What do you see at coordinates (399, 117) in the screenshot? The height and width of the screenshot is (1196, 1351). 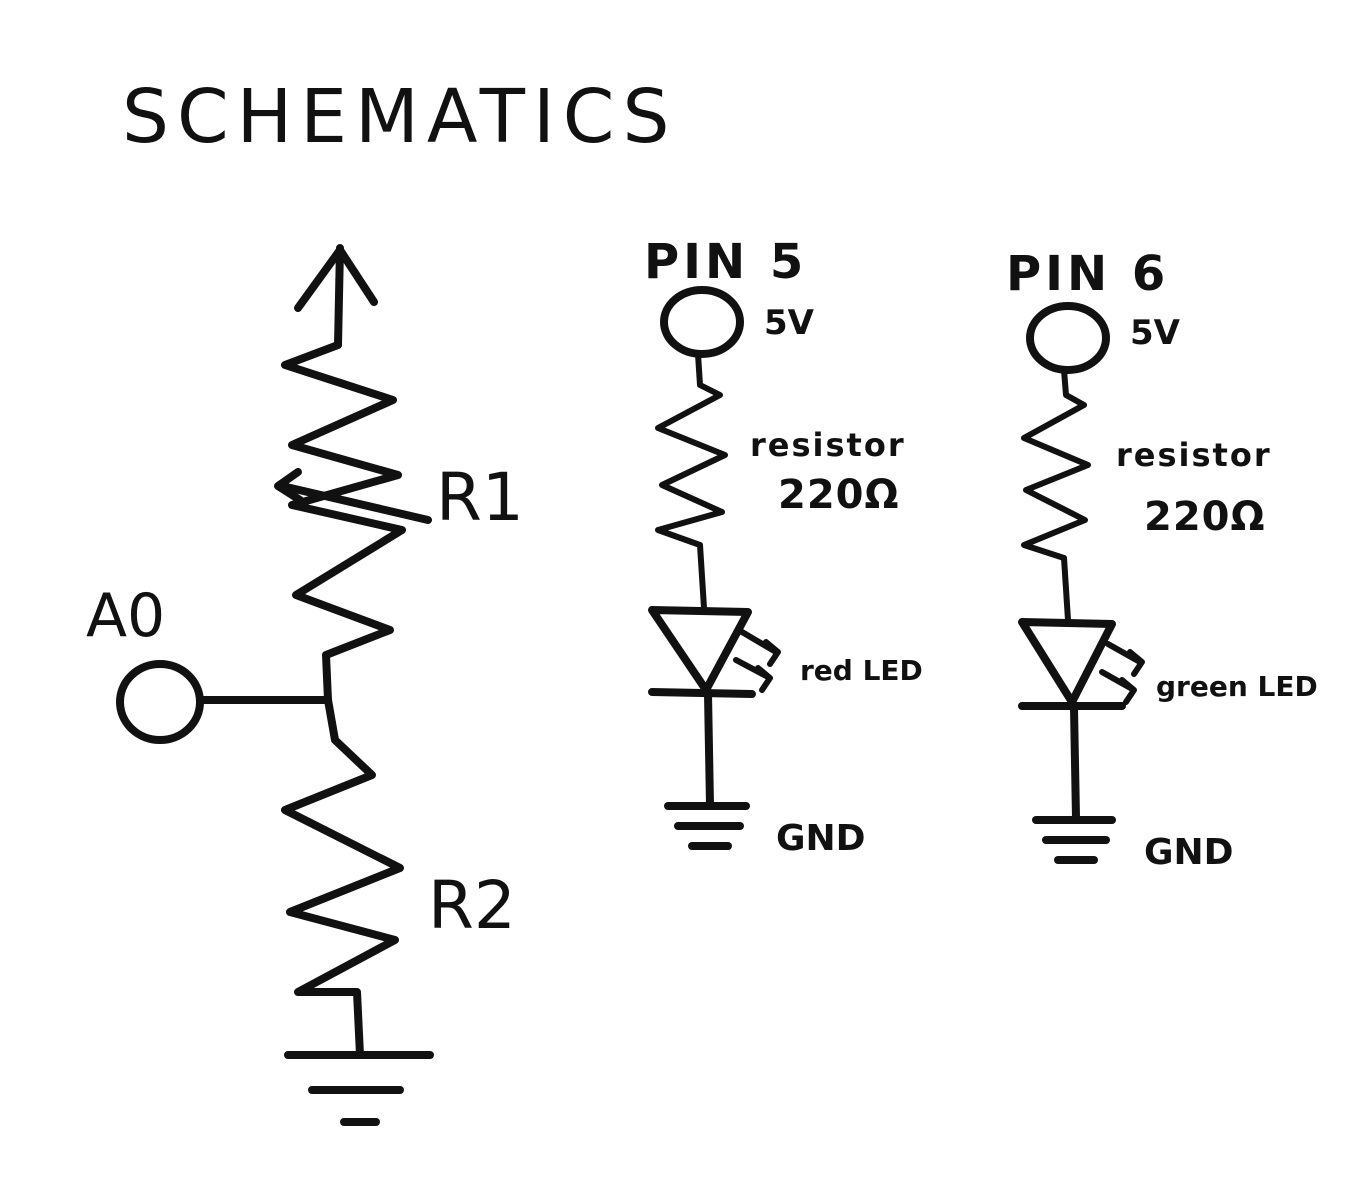 I see `page-title: SCHEMATICS` at bounding box center [399, 117].